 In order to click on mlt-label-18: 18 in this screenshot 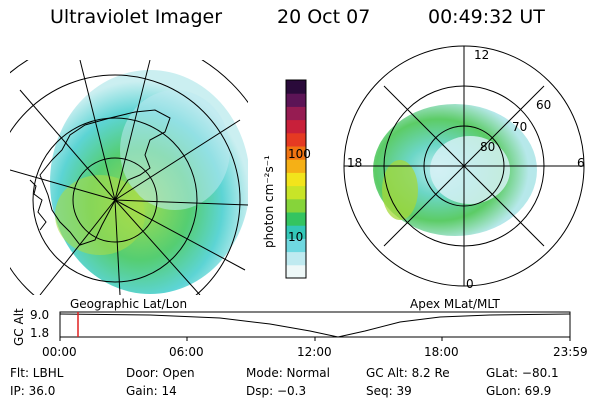, I will do `click(355, 163)`.